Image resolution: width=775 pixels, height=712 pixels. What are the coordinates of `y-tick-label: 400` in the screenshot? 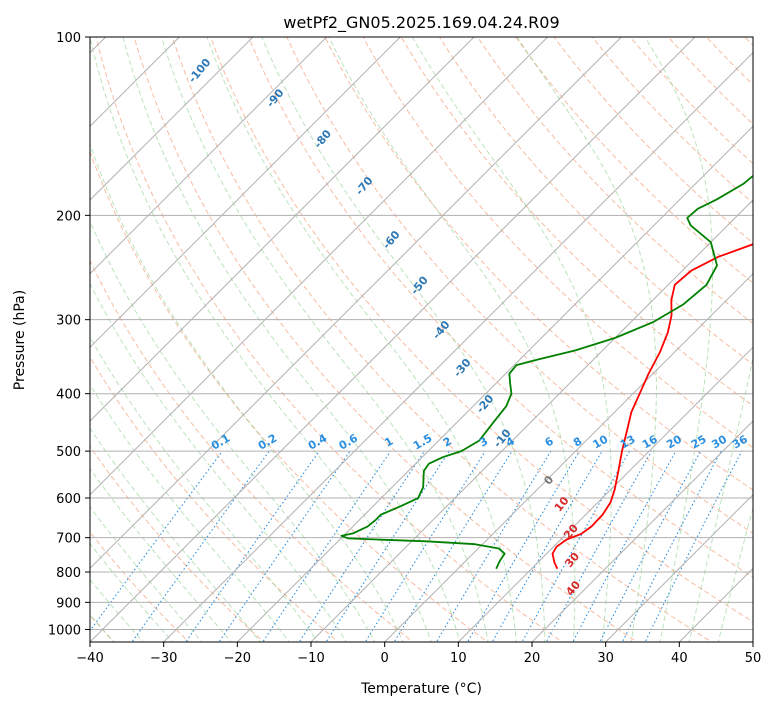 It's located at (68, 395).